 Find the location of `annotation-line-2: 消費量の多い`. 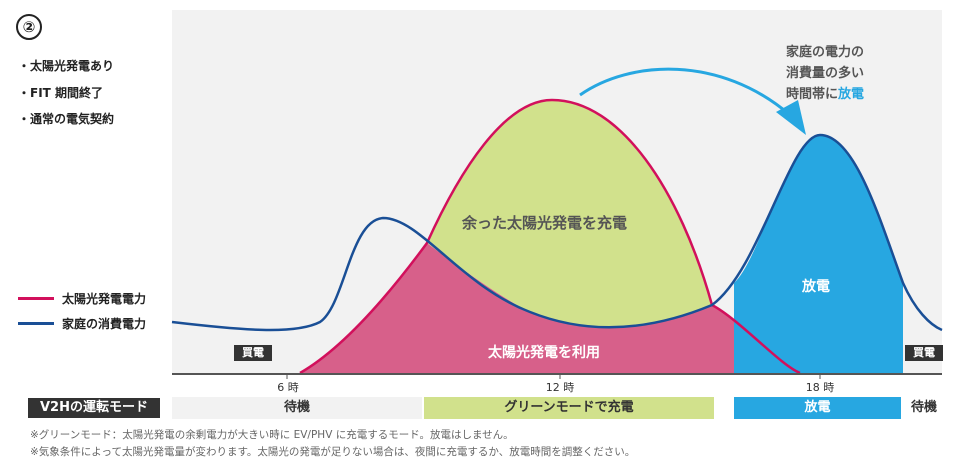

annotation-line-2: 消費量の多い is located at coordinates (824, 73).